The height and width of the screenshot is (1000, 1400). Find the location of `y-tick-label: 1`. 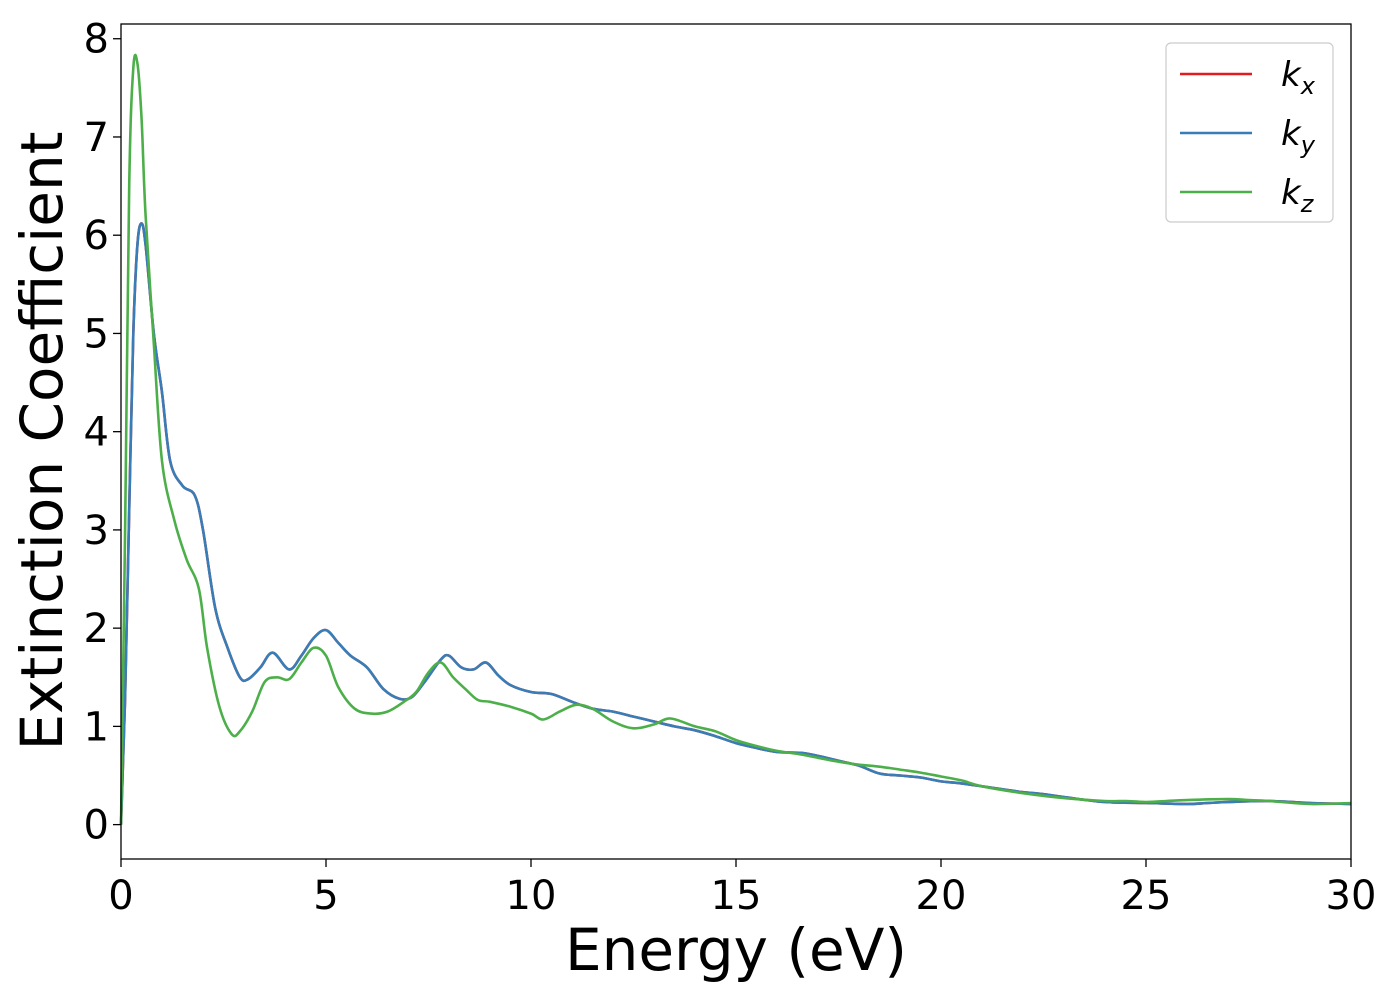

y-tick-label: 1 is located at coordinates (96, 727).